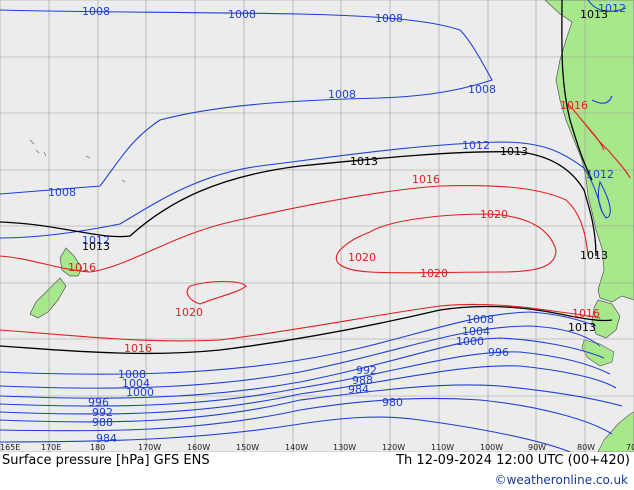 This screenshot has height=490, width=634. Describe the element at coordinates (392, 402) in the screenshot. I see `isobar-label: 980` at that location.